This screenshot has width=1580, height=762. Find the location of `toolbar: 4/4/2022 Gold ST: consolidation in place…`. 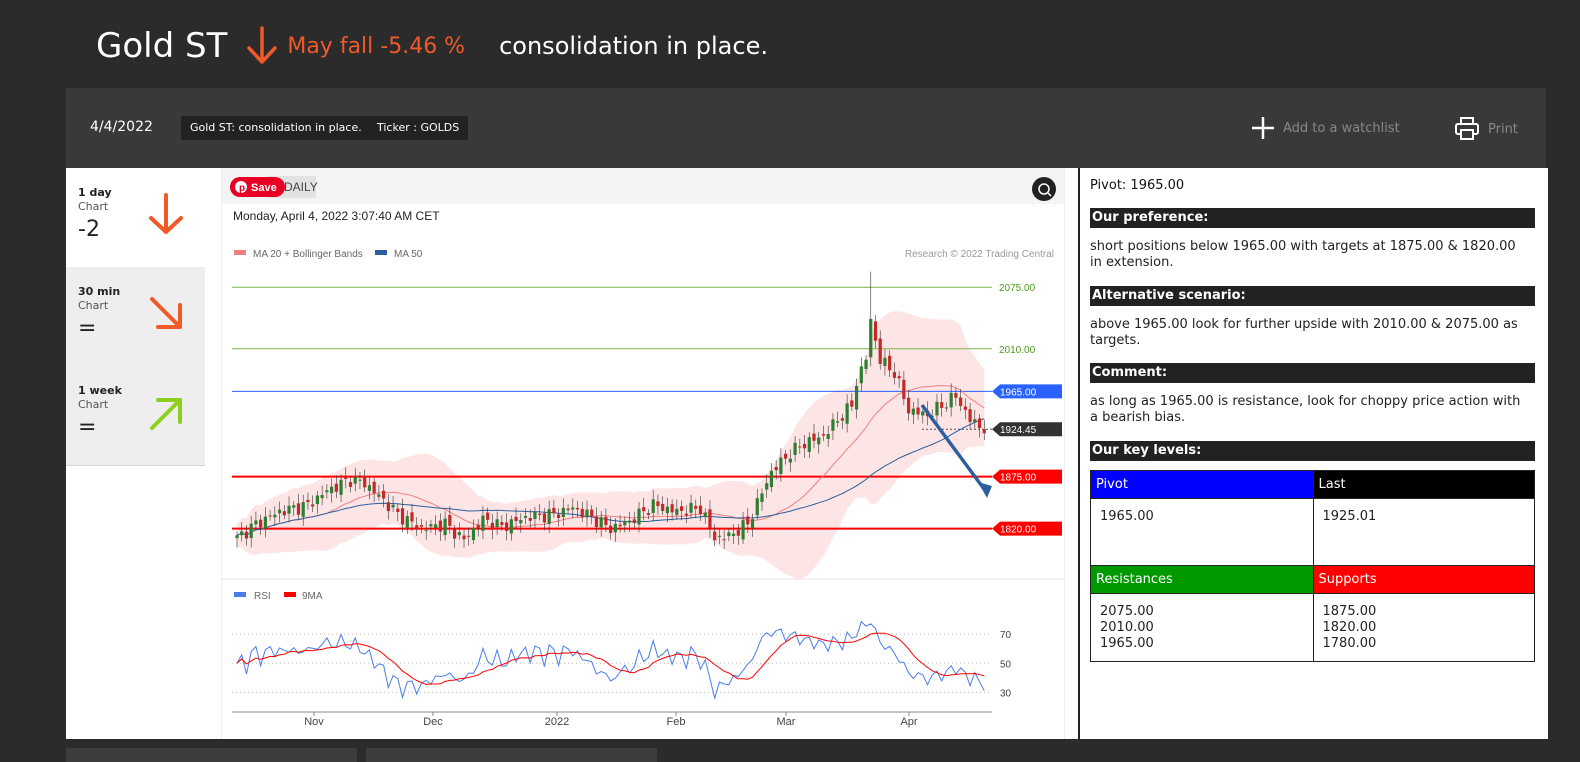

toolbar: 4/4/2022 Gold ST: consolidation in place… is located at coordinates (806, 128).